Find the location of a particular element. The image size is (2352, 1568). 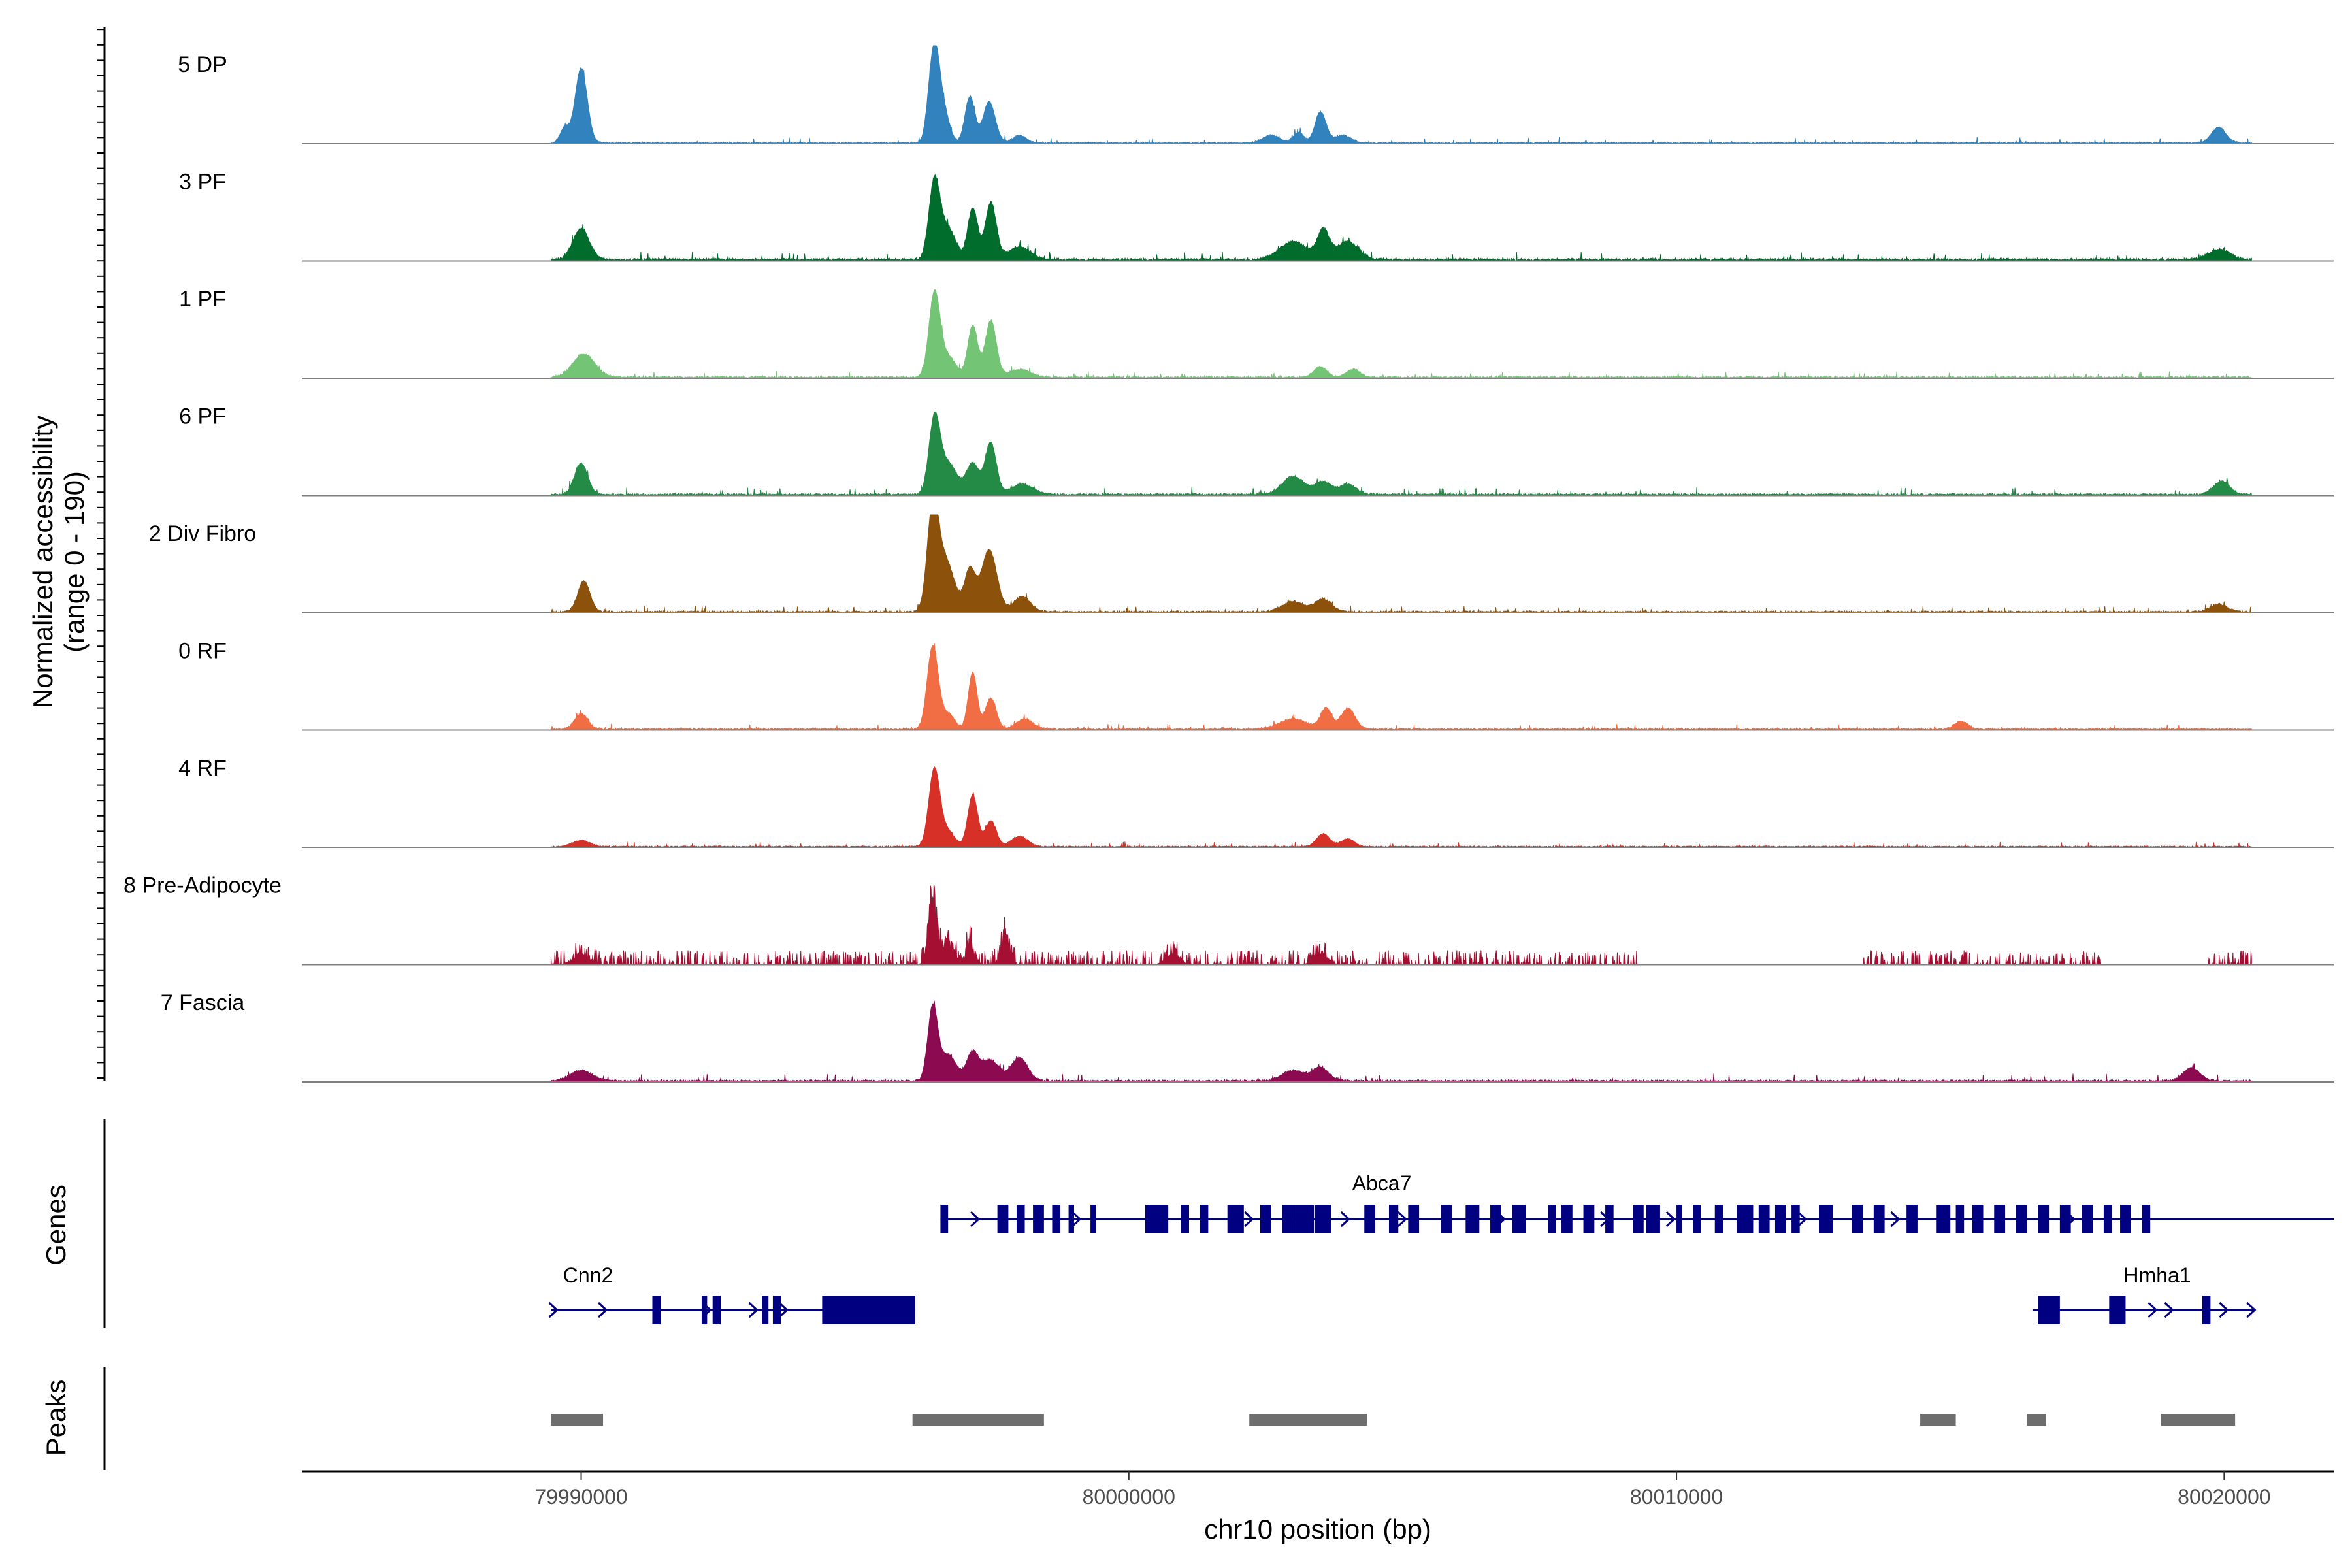

track-label: 6 PF is located at coordinates (202, 416).